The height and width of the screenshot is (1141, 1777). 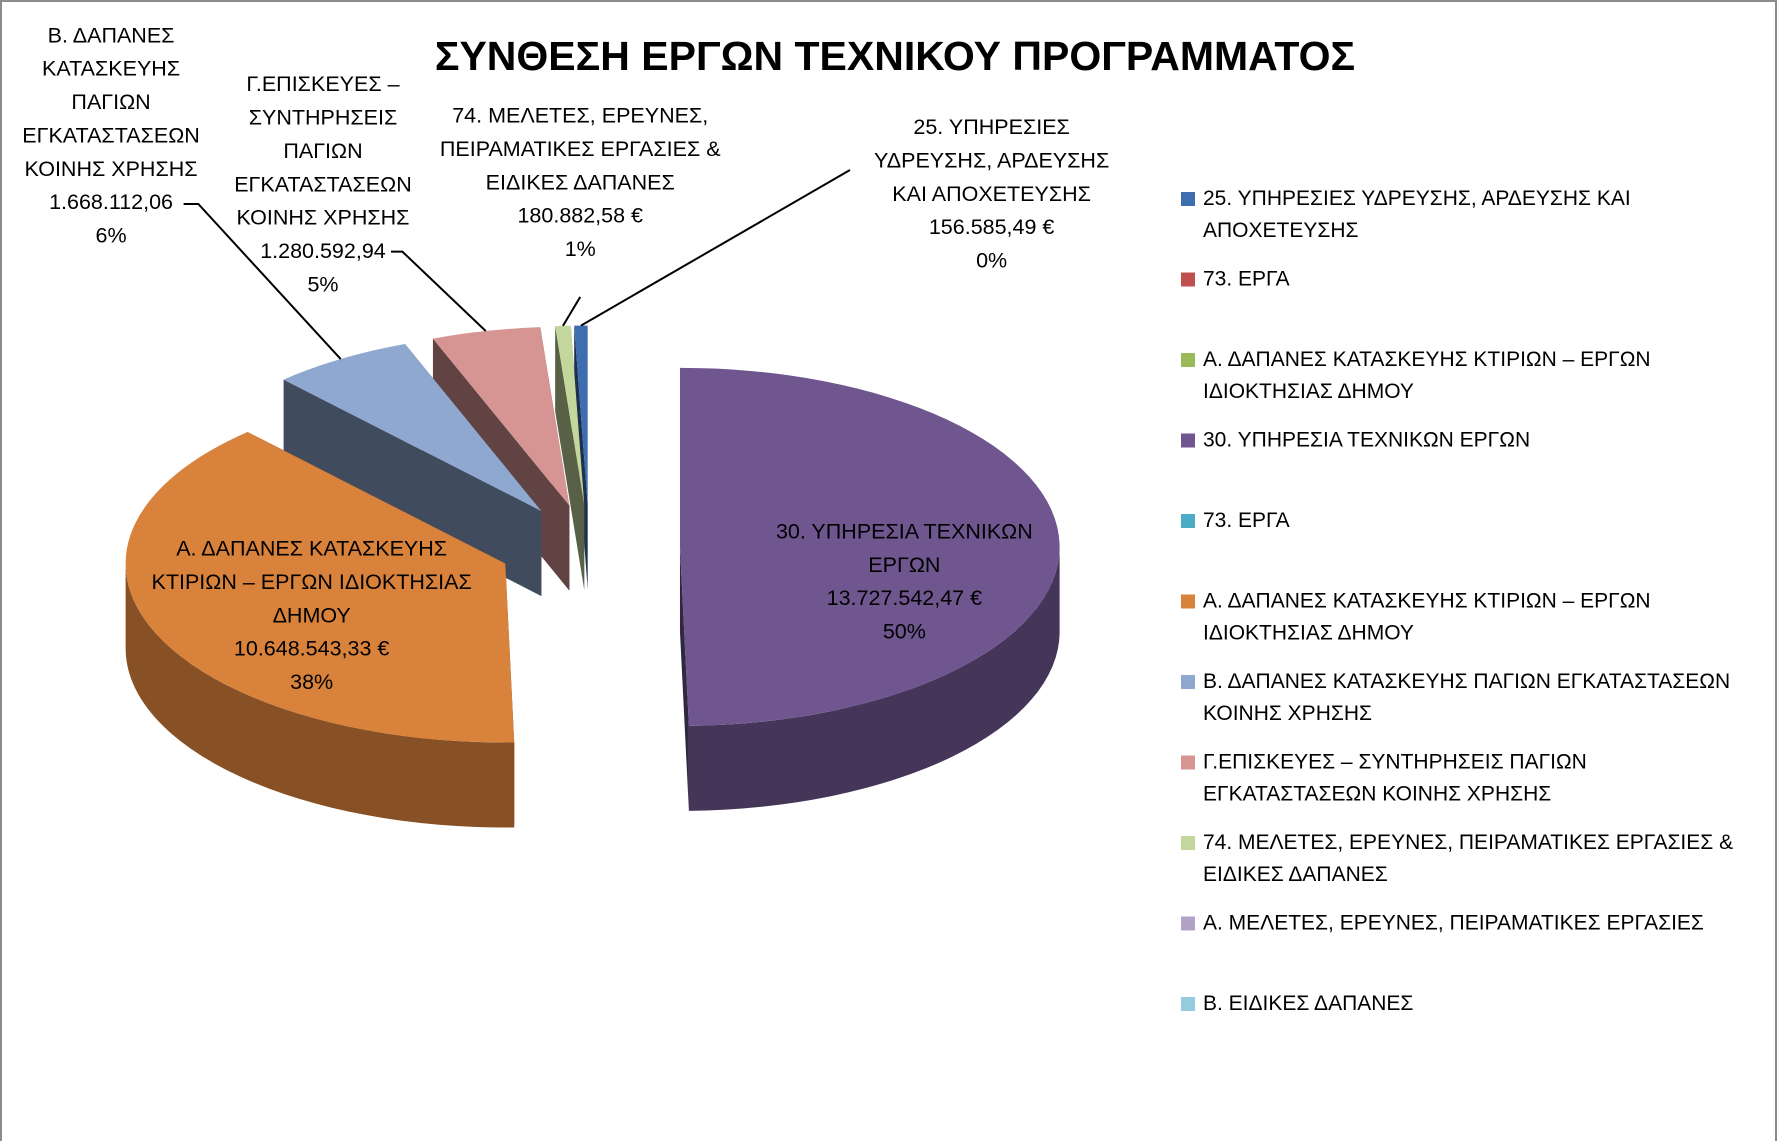 I want to click on text-line: ΕΓΚΑΤΑΣΤΑΣΕΩΝ ΚΟΙΝΗΣ ΧΡΗΣΗΣ, so click(x=1377, y=793).